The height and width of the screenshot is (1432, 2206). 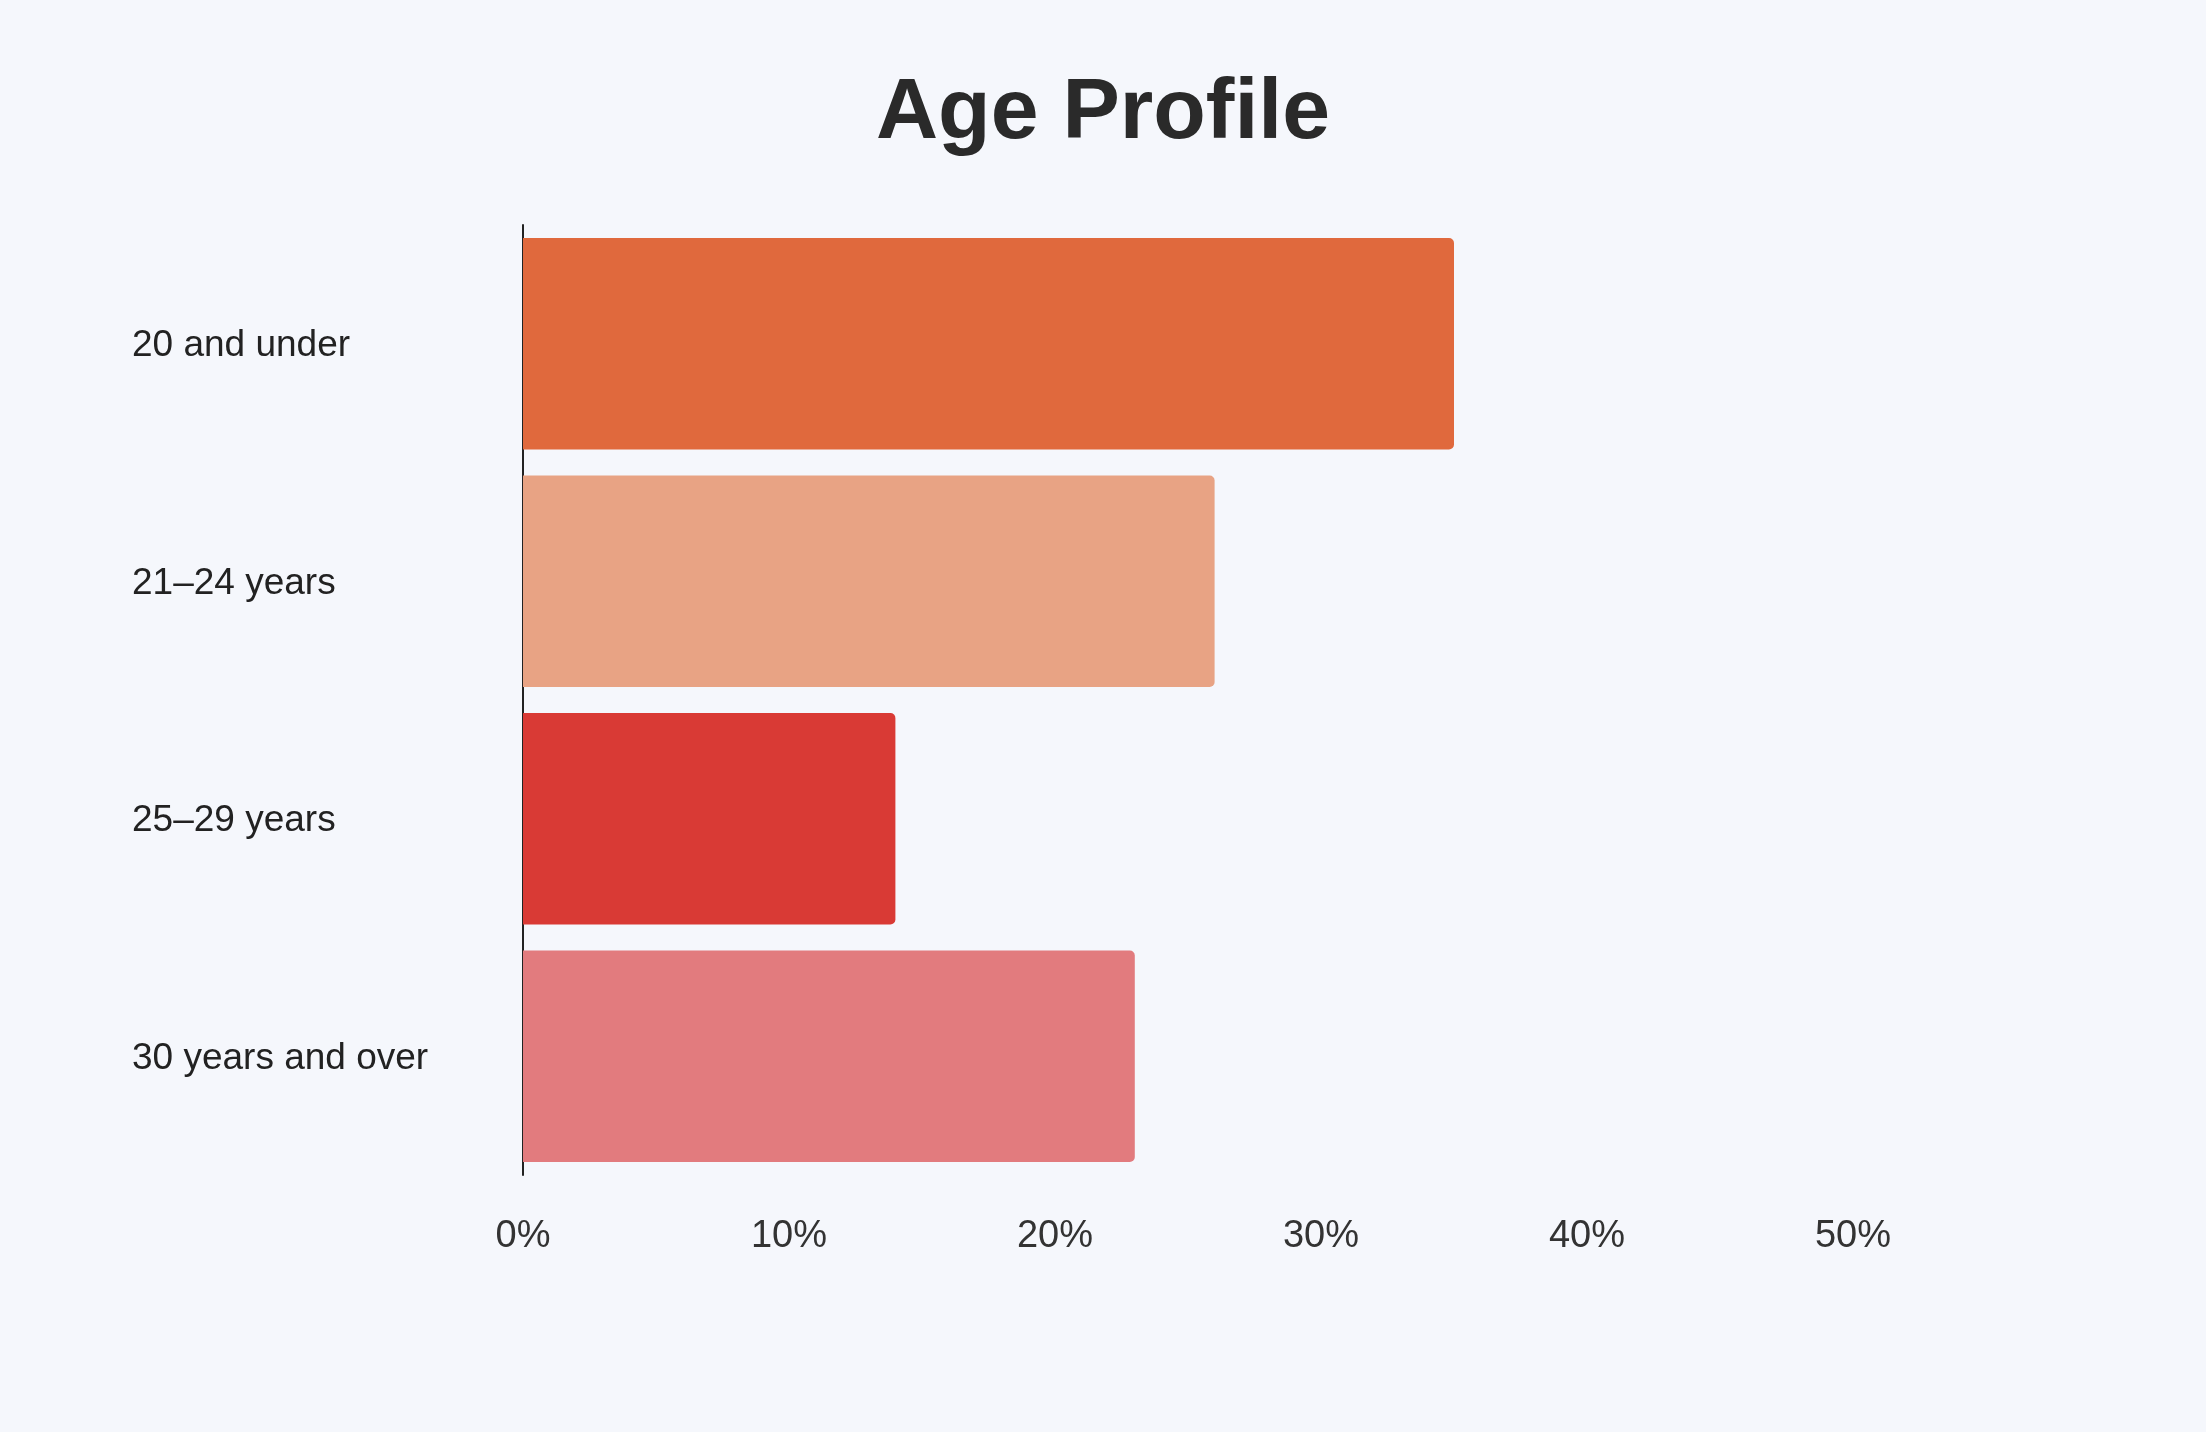 I want to click on y-tick-label: 30 years and over, so click(x=280, y=1056).